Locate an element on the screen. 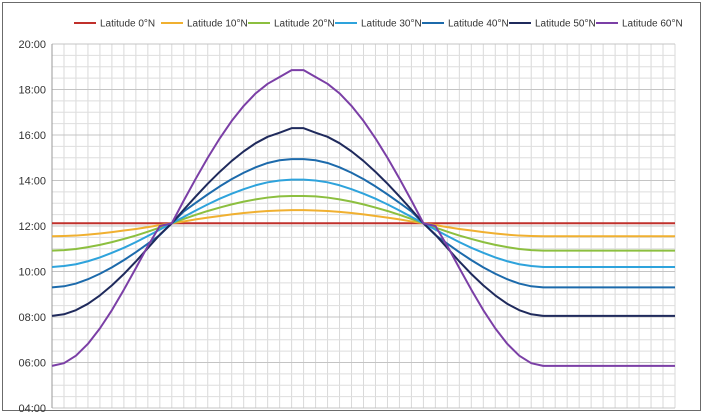 Image resolution: width=705 pixels, height=415 pixels. y-tick-label: 18:00 is located at coordinates (32, 91).